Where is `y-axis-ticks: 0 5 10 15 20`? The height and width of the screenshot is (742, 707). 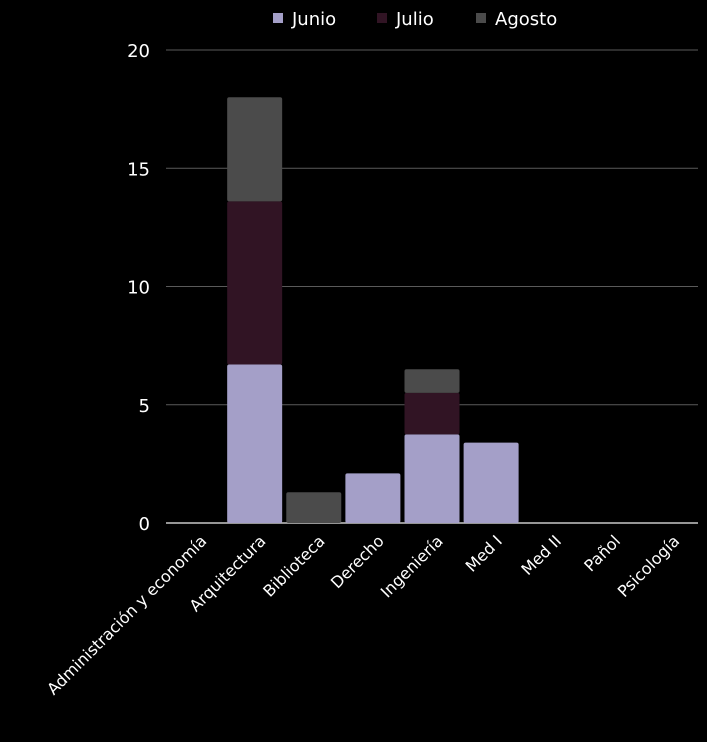 y-axis-ticks: 0 5 10 15 20 is located at coordinates (138, 288).